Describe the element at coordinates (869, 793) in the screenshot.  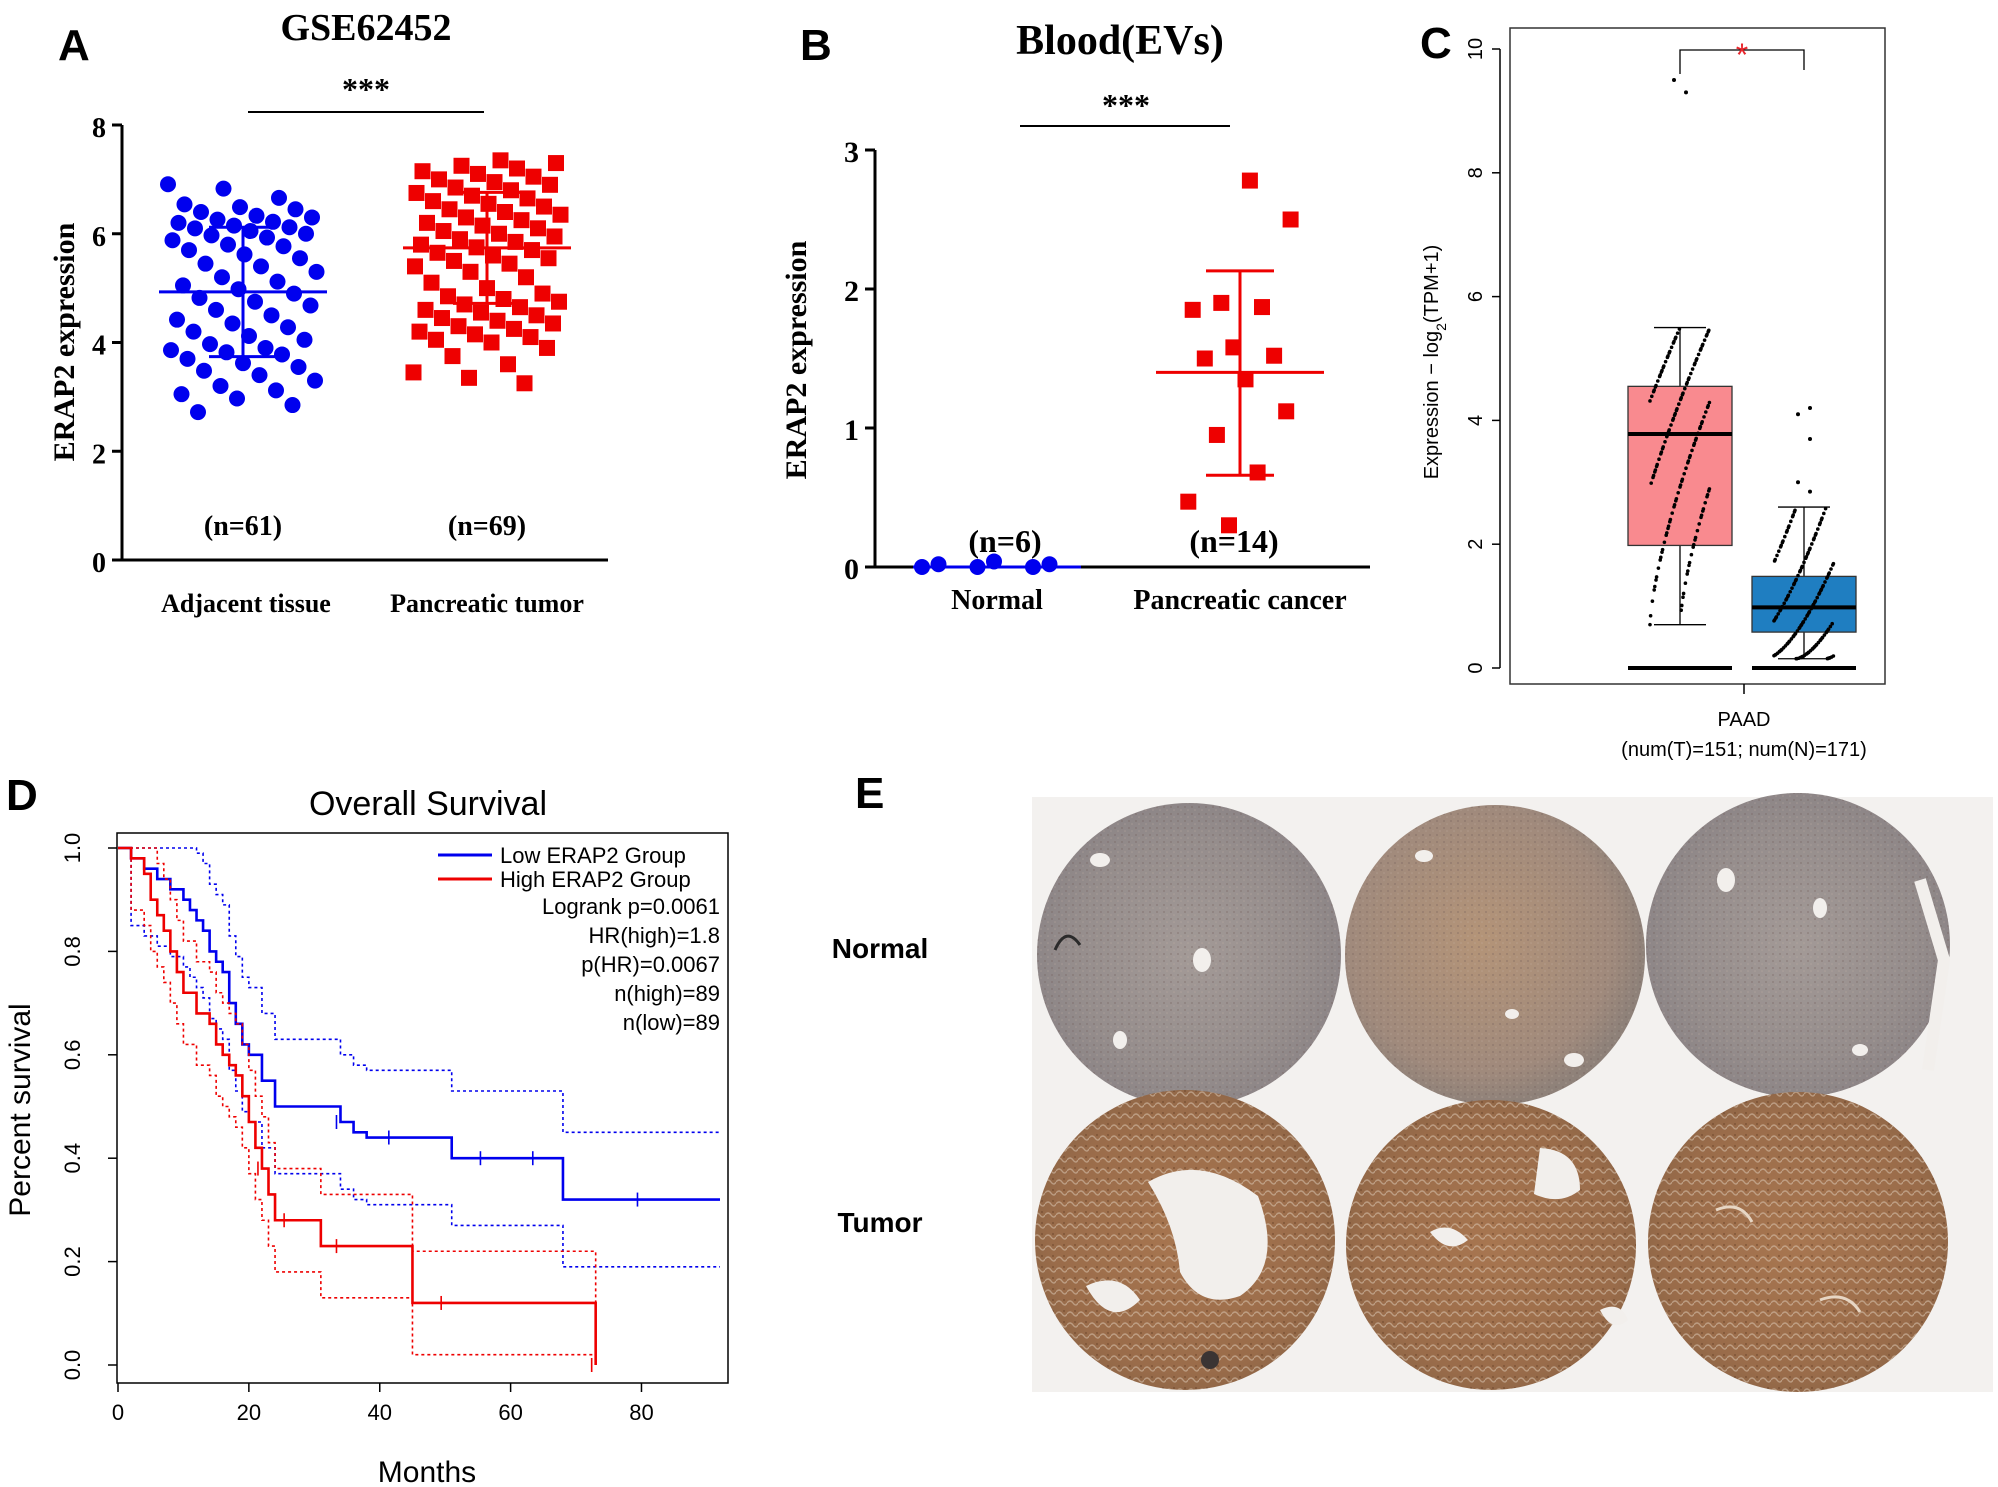
I see `panel-letter-e: E` at that location.